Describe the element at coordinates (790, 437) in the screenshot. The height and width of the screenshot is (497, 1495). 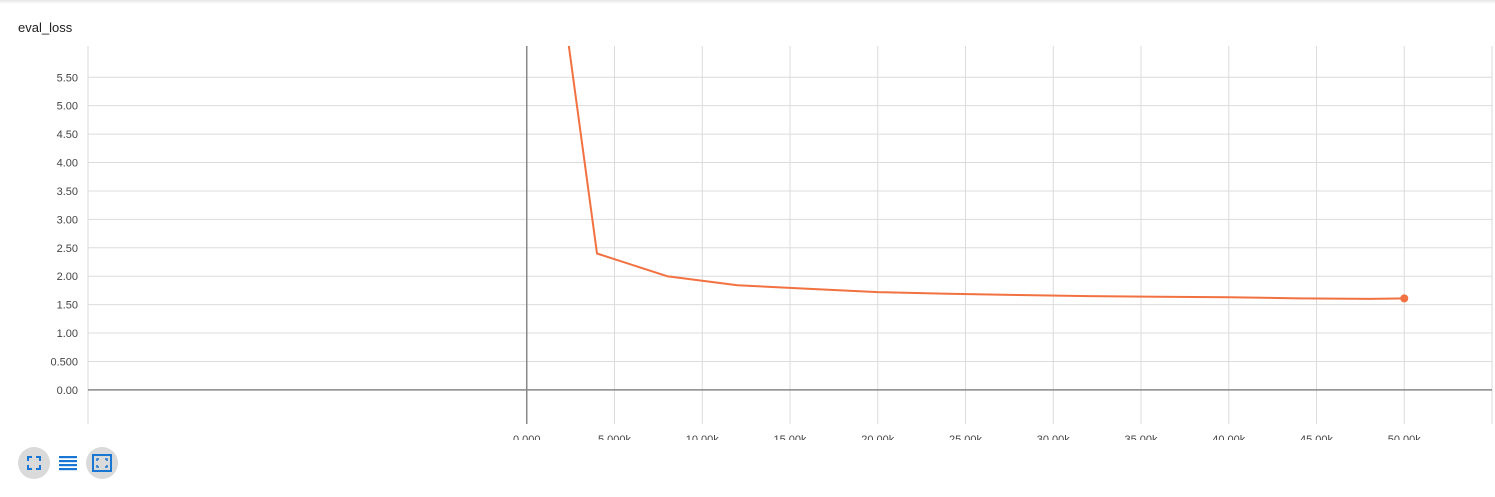
I see `x-tick-label: 15.00k` at that location.